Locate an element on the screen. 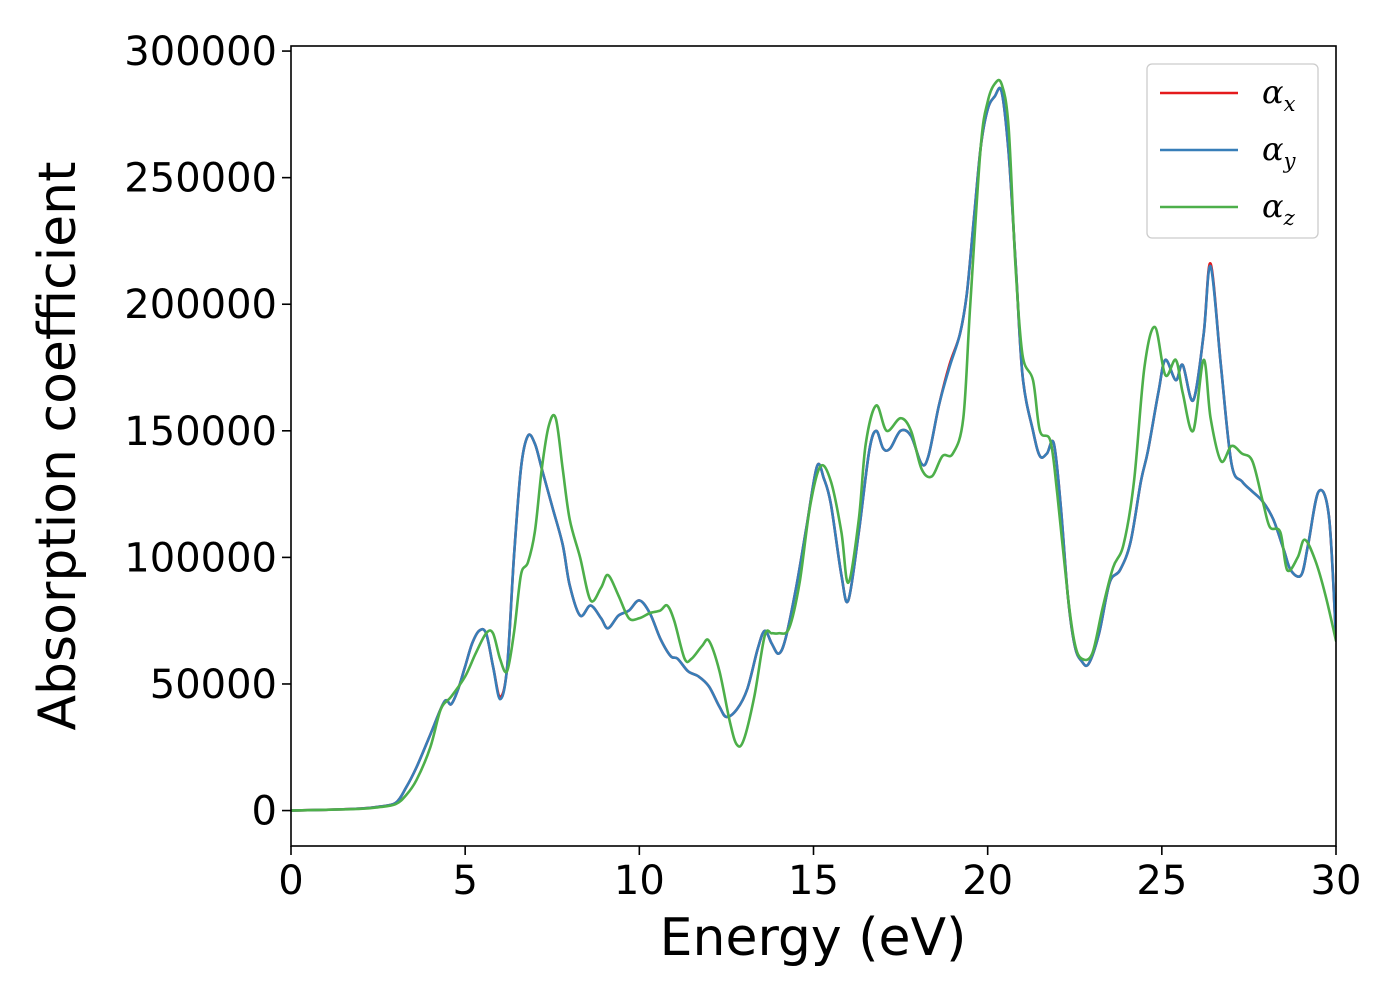  x-tick-label: 10 is located at coordinates (639, 881).